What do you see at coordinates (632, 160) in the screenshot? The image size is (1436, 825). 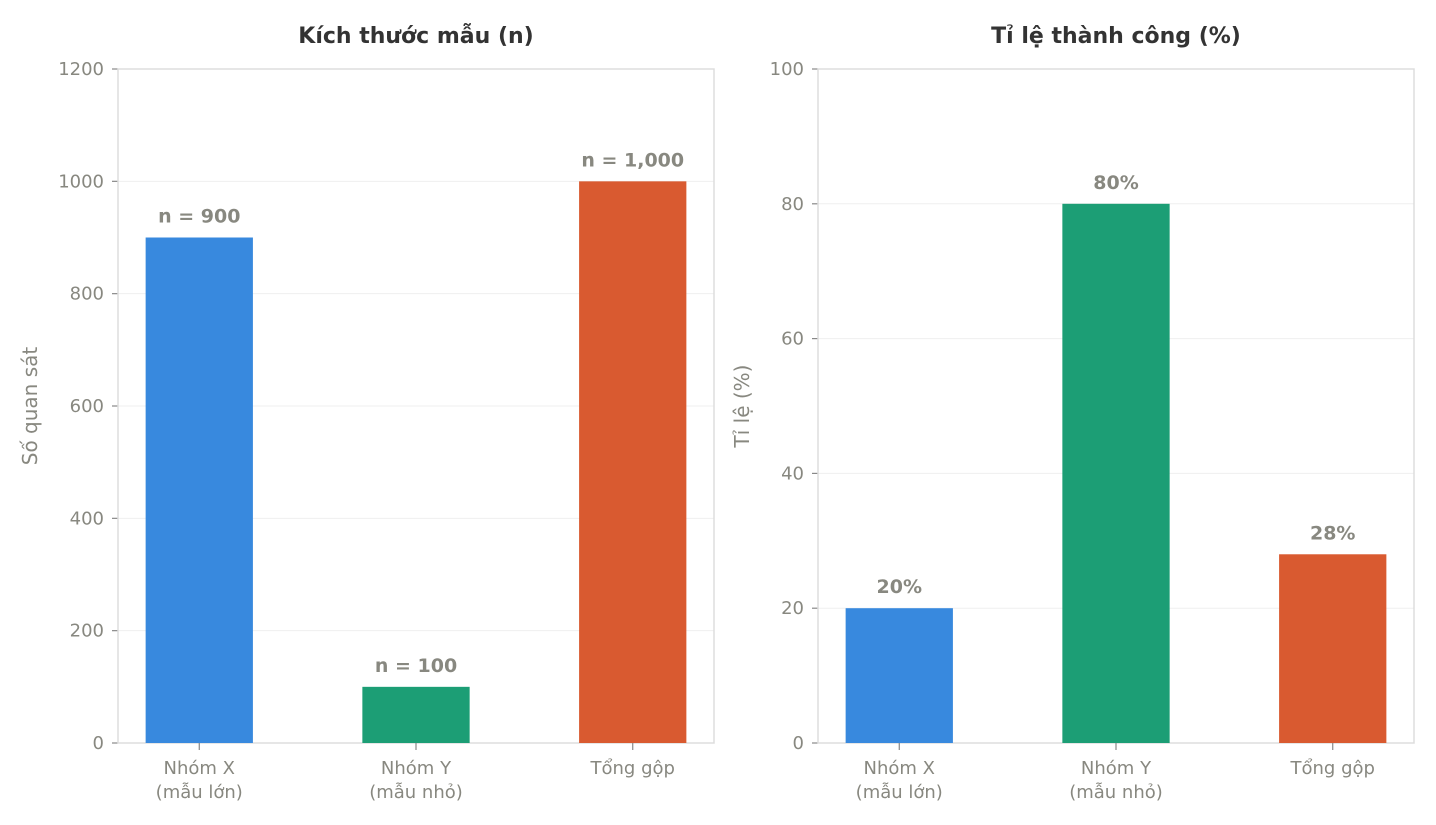 I see `data-label: n = 1,000` at bounding box center [632, 160].